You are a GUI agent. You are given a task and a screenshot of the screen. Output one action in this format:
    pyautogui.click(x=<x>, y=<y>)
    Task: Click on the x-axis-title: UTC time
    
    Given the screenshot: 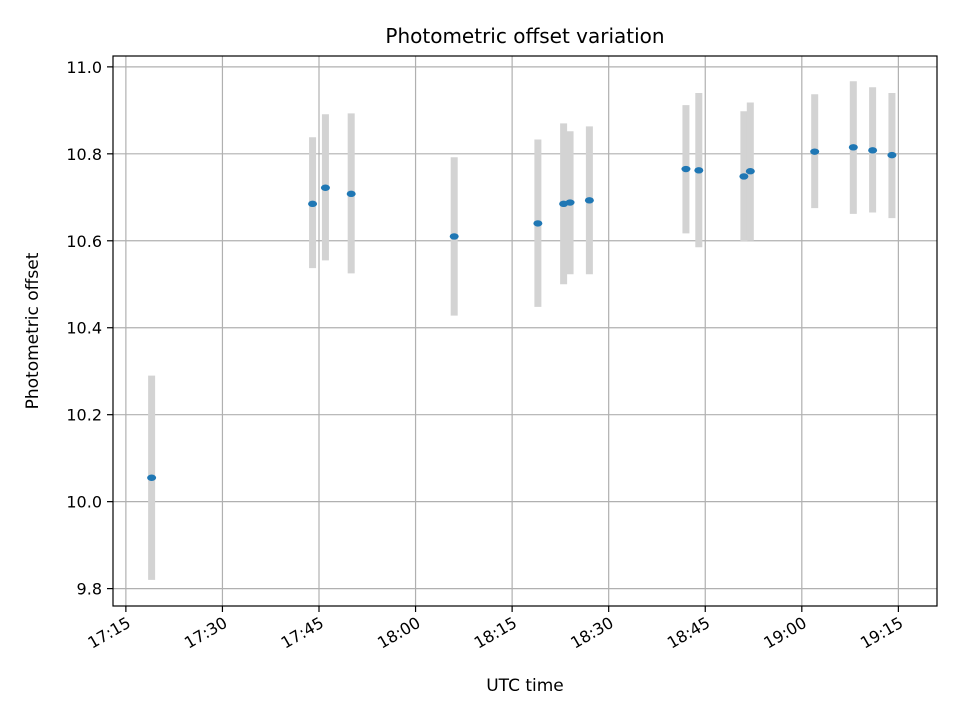 What is the action you would take?
    pyautogui.click(x=525, y=686)
    